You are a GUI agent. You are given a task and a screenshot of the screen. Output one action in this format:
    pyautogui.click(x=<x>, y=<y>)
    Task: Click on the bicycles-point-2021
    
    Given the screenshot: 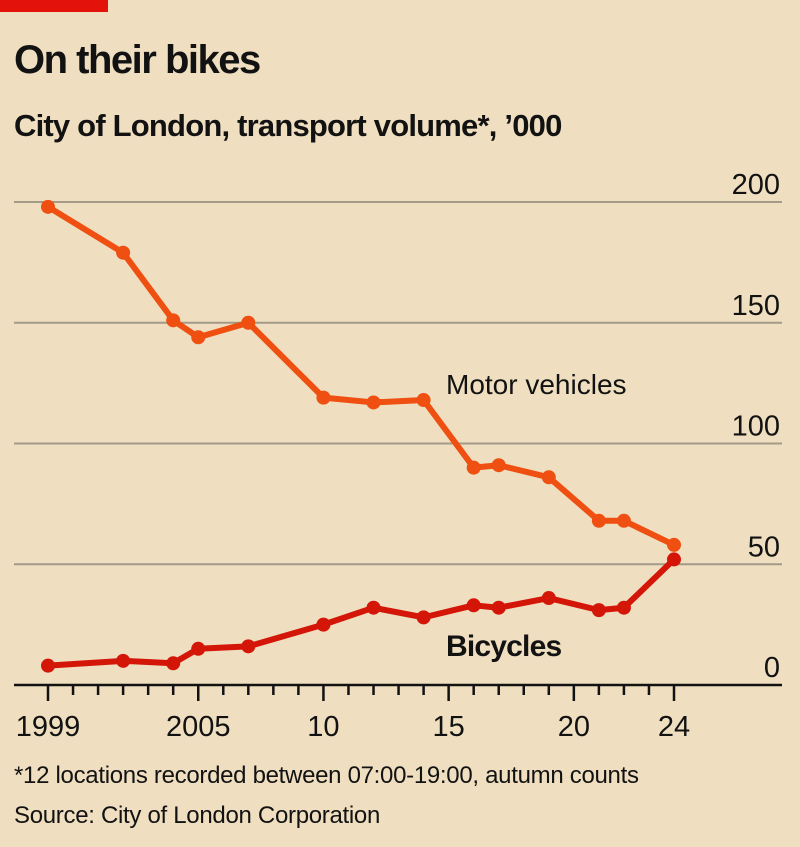 What is the action you would take?
    pyautogui.click(x=598, y=610)
    